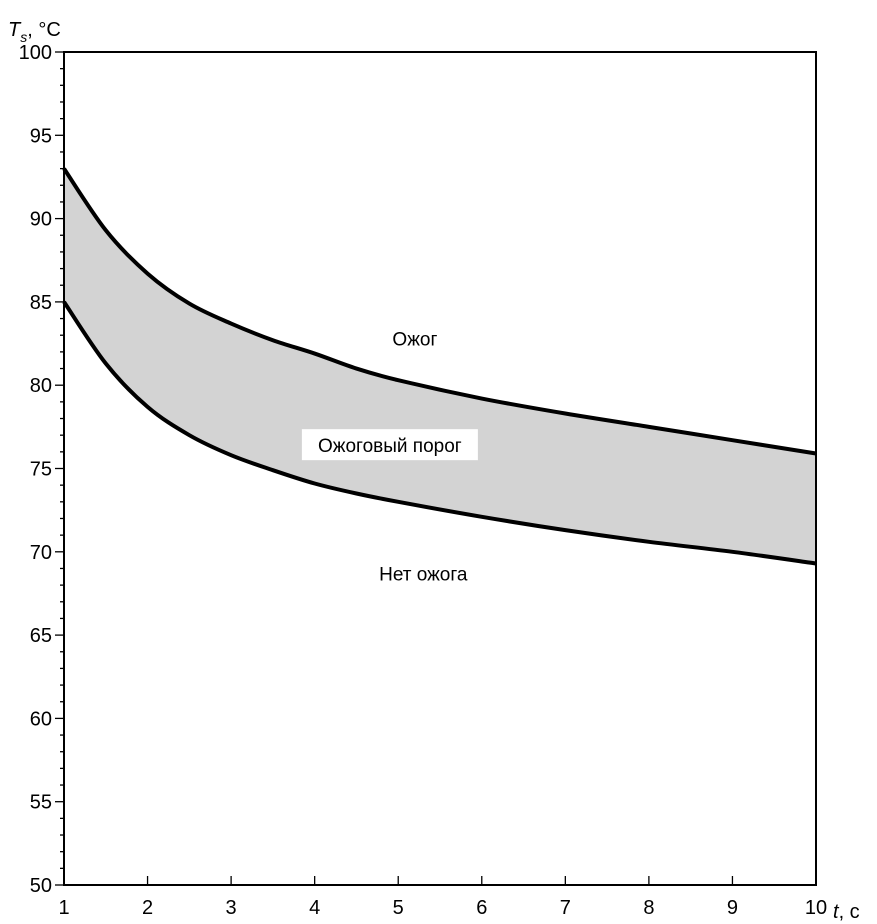 The width and height of the screenshot is (877, 924). I want to click on annotation-threshold: Ожоговый порог, so click(390, 446).